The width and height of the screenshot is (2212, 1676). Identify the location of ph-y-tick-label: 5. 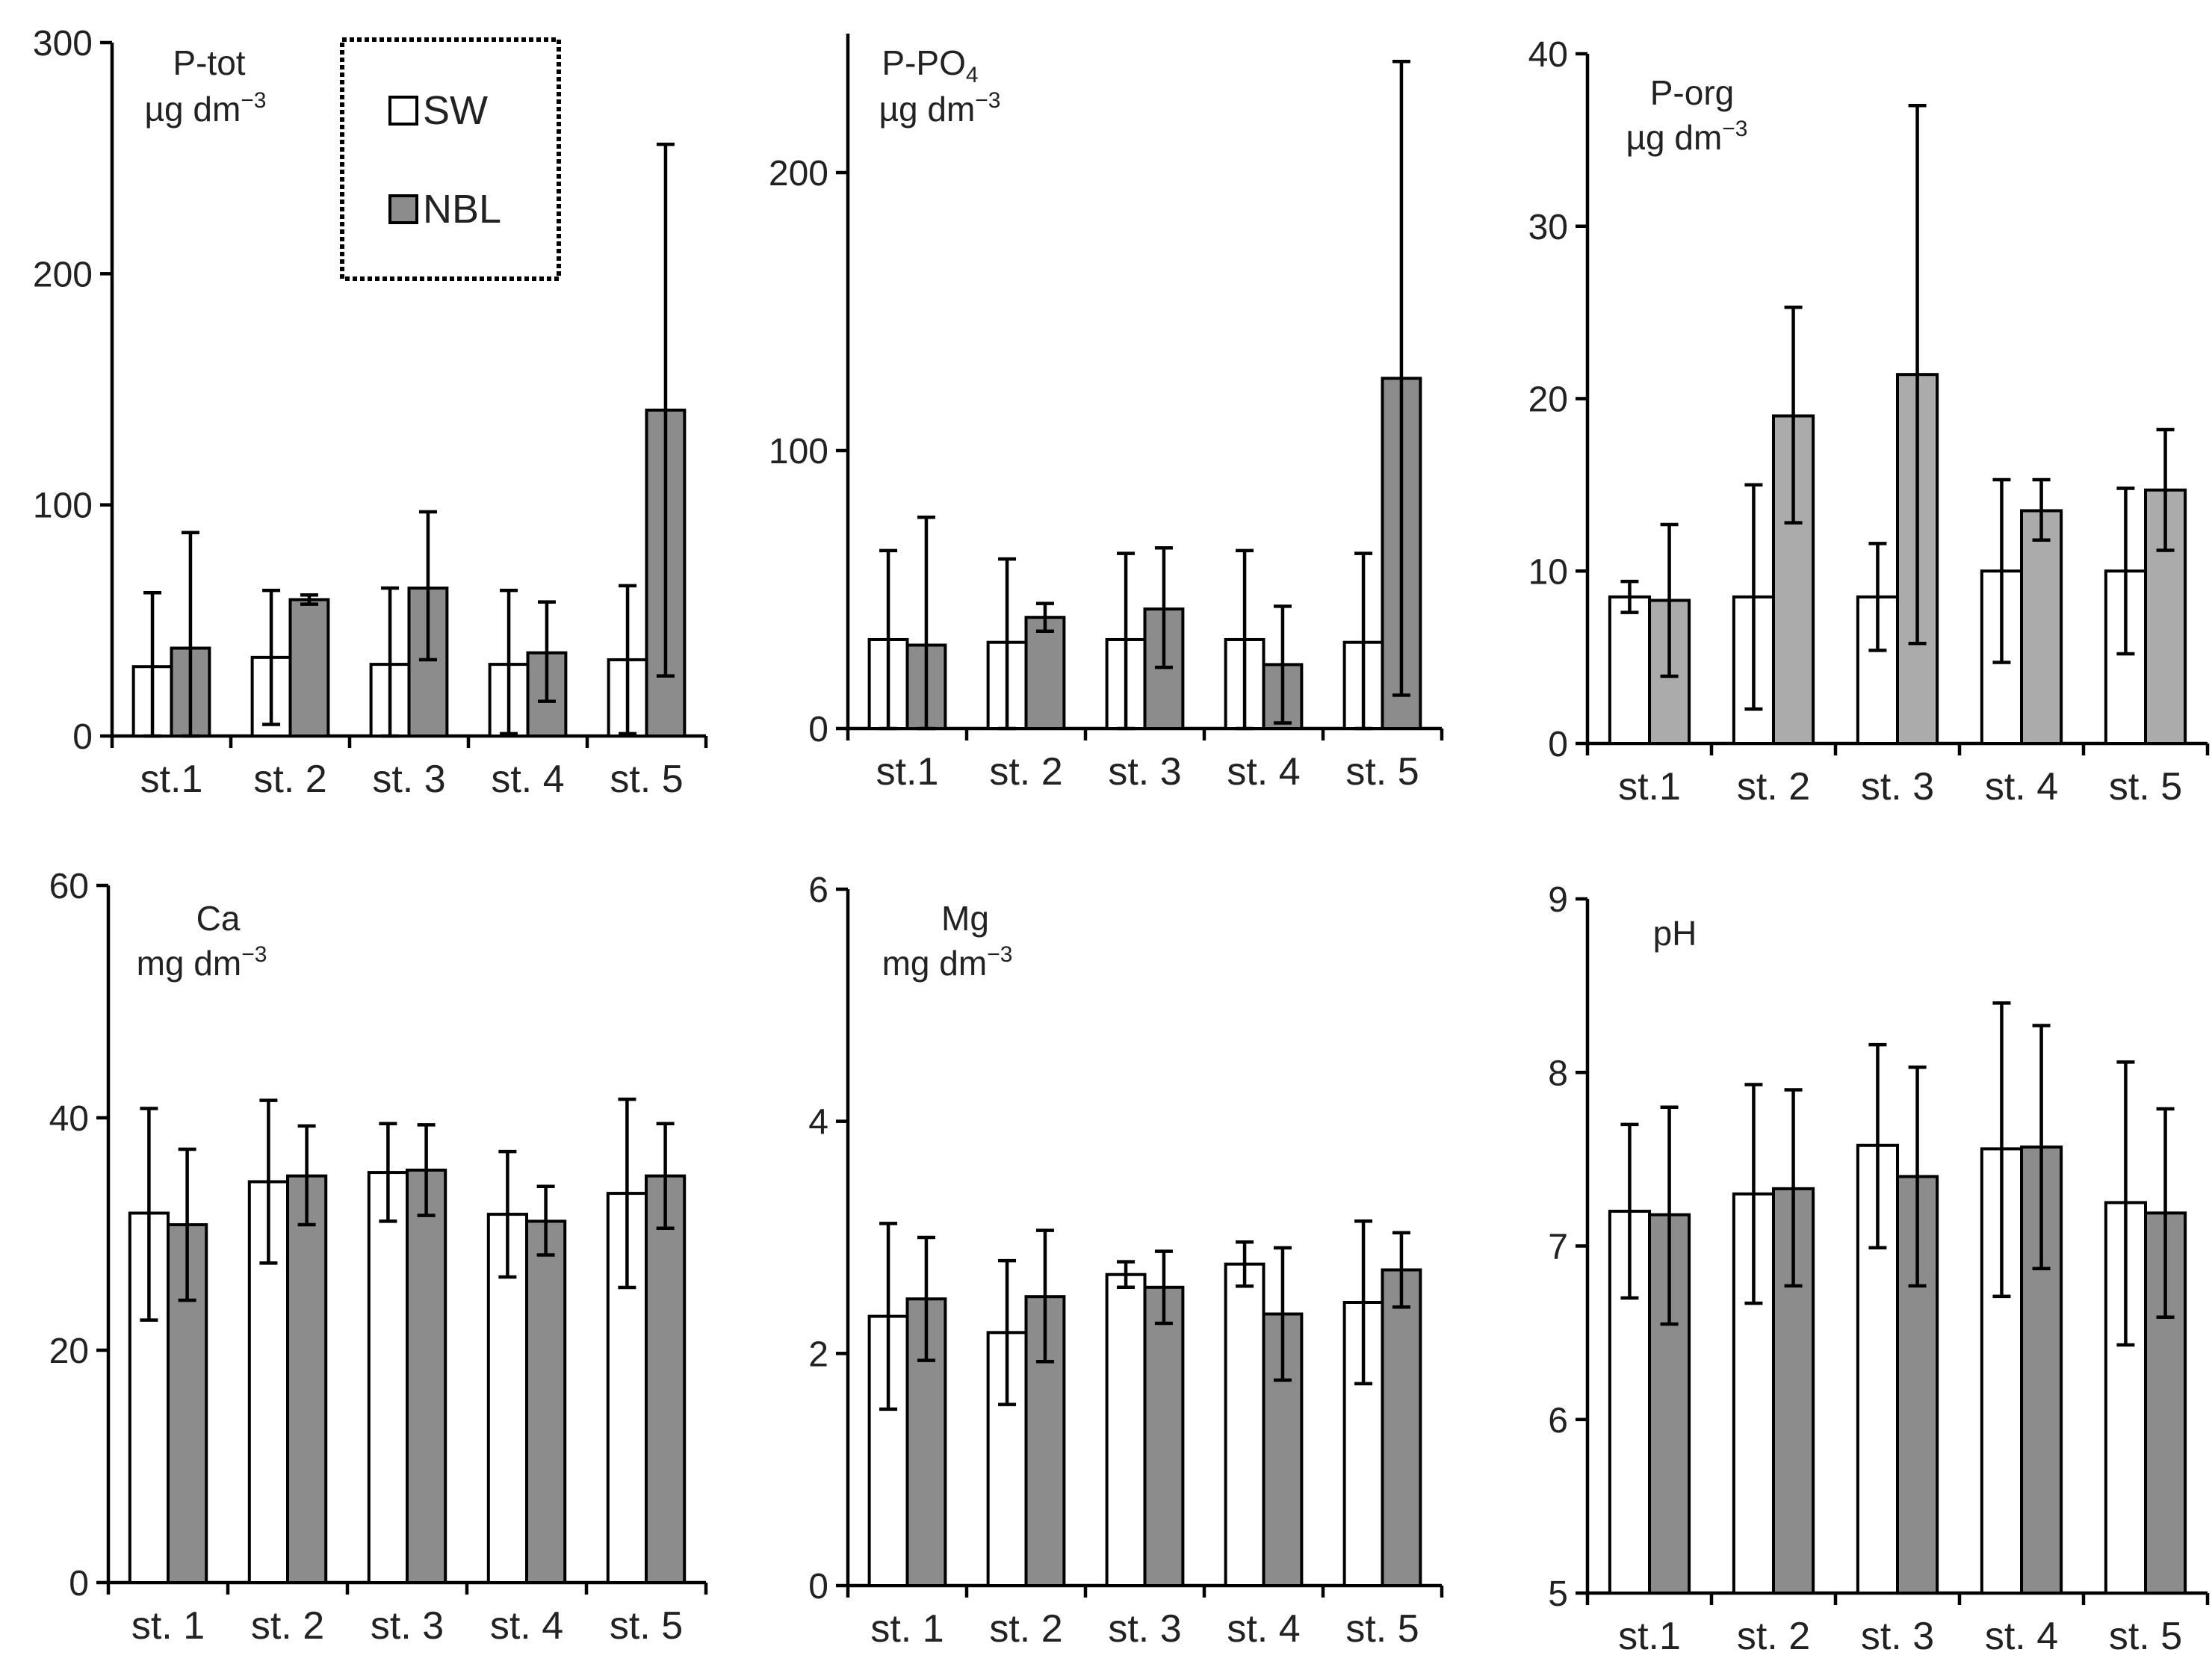
(1558, 1594).